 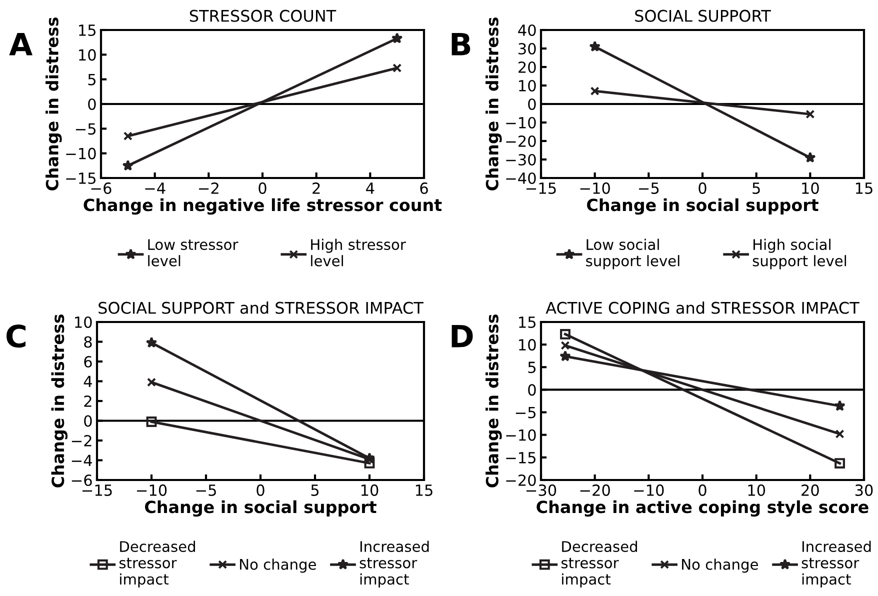 What do you see at coordinates (82, 480) in the screenshot?
I see `y-tick-label: −6` at bounding box center [82, 480].